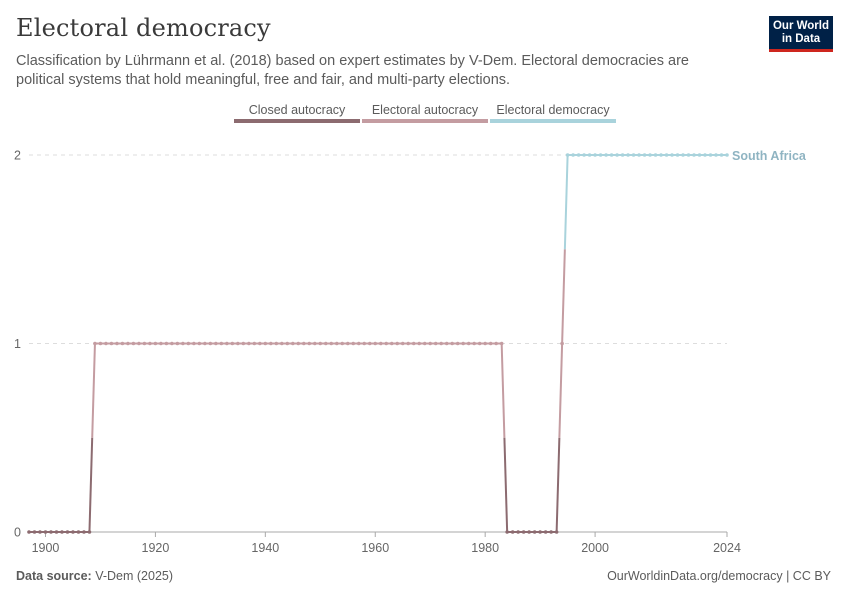  I want to click on attribution-link: OurWorldinData.org/democracy | CC BY, so click(719, 576).